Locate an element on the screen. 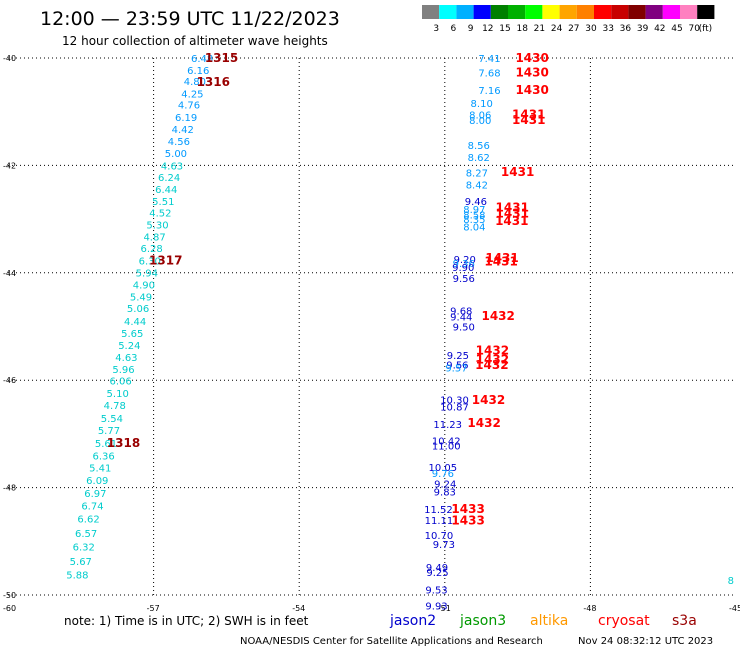 Image resolution: width=740 pixels, height=650 pixels. wave-height-value: 4.76 is located at coordinates (189, 106).